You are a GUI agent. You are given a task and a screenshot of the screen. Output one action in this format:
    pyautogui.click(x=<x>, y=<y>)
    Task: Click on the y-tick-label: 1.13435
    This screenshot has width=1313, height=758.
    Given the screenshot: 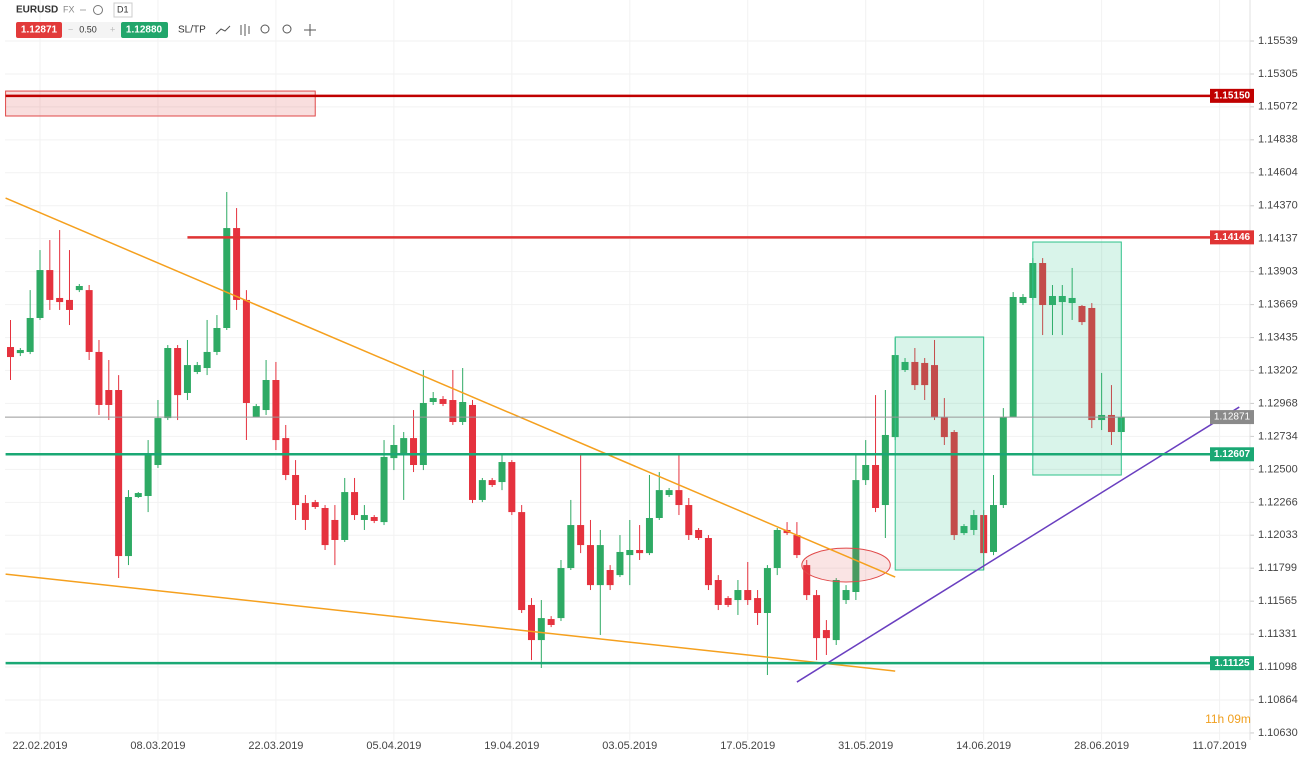 What is the action you would take?
    pyautogui.click(x=1278, y=337)
    